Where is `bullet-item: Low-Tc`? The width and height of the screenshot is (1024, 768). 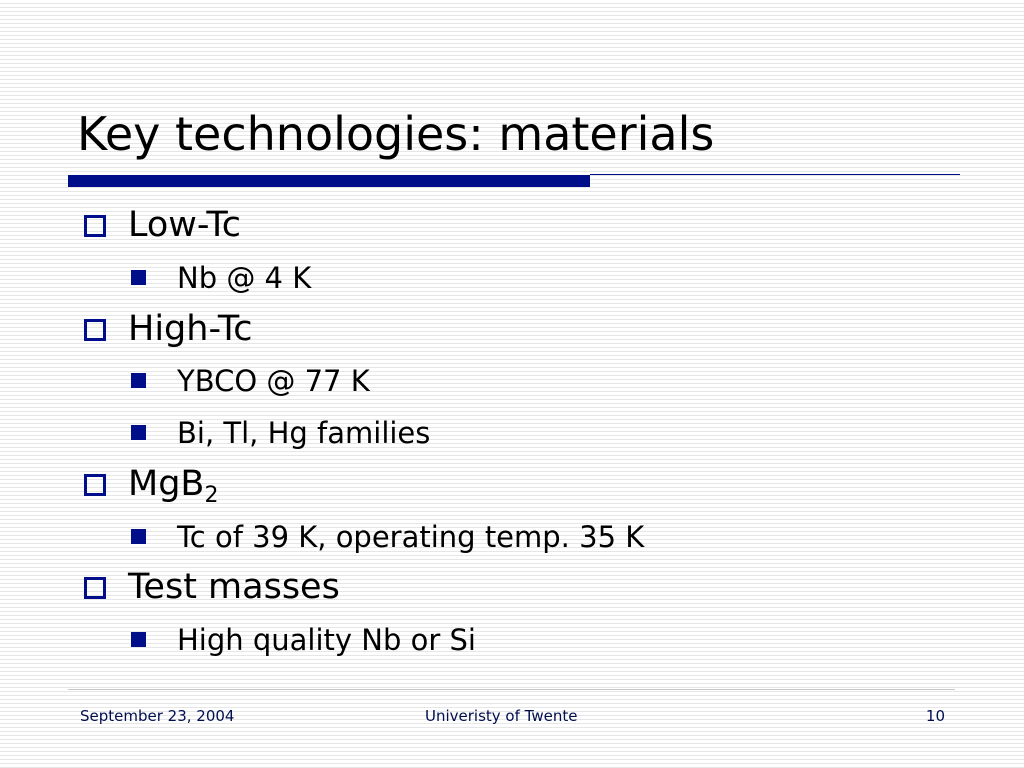 bullet-item: Low-Tc is located at coordinates (184, 225).